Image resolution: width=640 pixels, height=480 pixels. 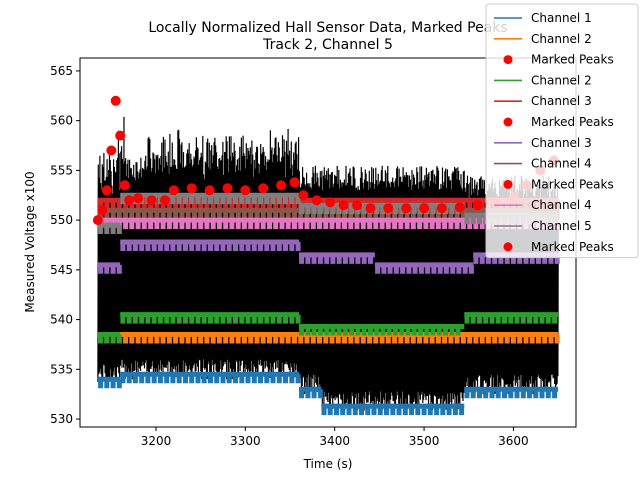 What do you see at coordinates (334, 441) in the screenshot?
I see `x-tick-label-2: 3400` at bounding box center [334, 441].